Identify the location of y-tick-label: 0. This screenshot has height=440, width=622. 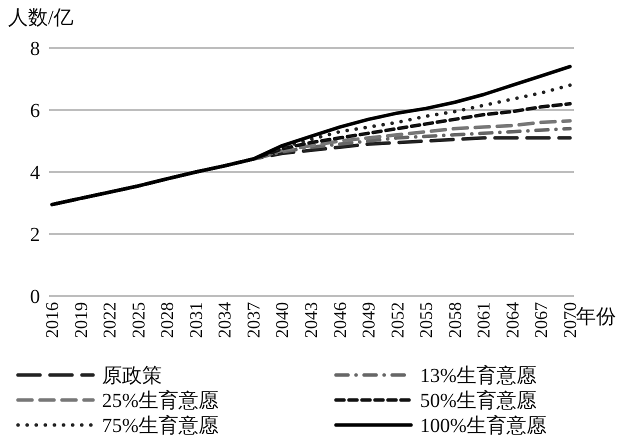
(35, 297).